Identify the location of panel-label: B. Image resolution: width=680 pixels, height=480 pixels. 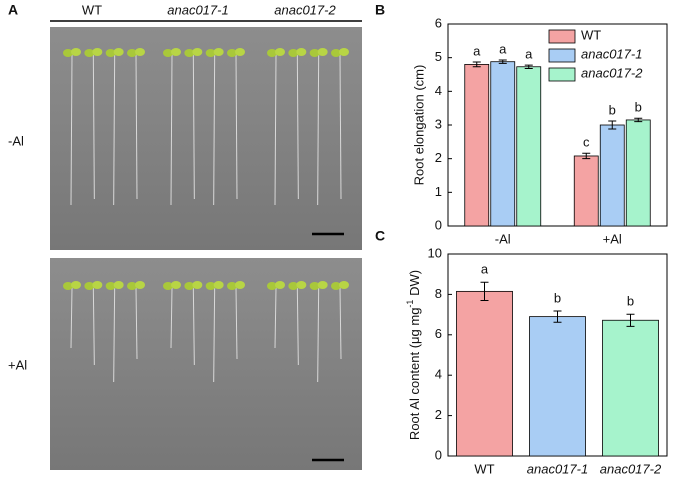
(380, 10).